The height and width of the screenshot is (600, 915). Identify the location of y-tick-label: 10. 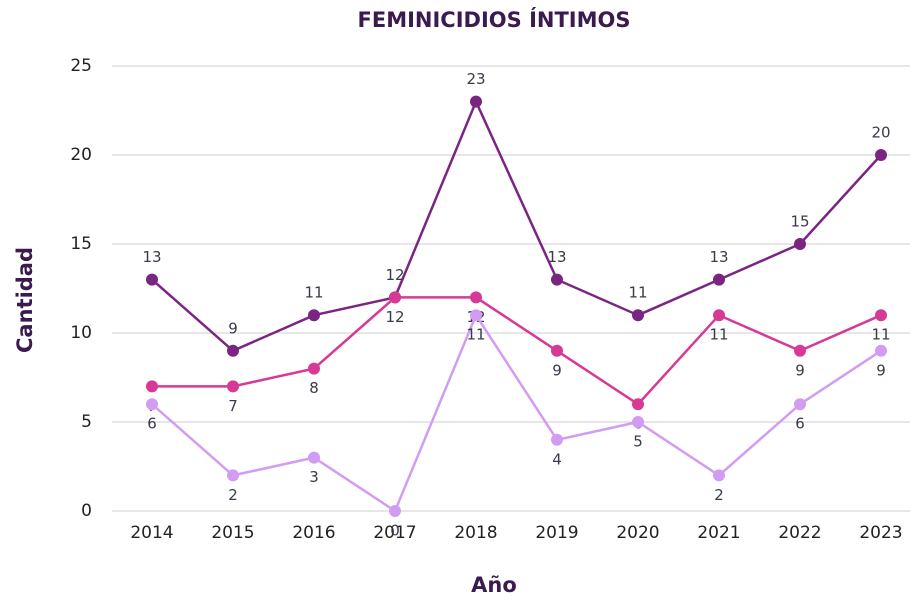
(81, 333).